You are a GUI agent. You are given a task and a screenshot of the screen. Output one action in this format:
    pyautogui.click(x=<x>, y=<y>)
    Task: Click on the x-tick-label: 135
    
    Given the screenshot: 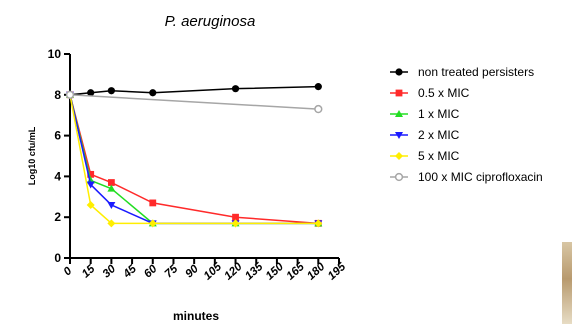 What is the action you would take?
    pyautogui.click(x=254, y=271)
    